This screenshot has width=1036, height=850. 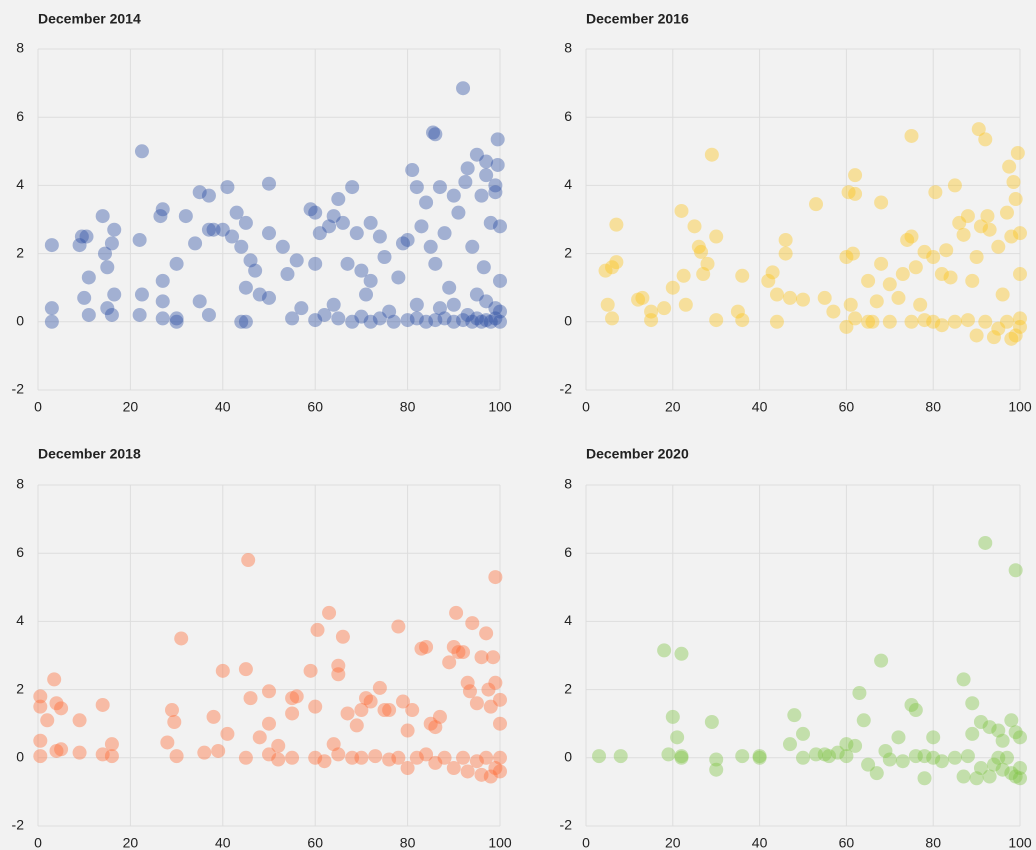 I want to click on y-tick-label: 6, so click(x=568, y=116).